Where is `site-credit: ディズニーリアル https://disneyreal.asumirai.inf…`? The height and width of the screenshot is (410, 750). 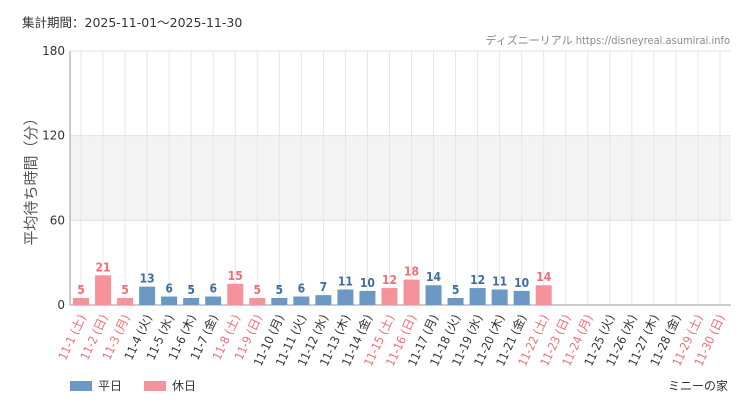
site-credit: ディズニーリアル https://disneyreal.asumirai.inf… is located at coordinates (607, 40).